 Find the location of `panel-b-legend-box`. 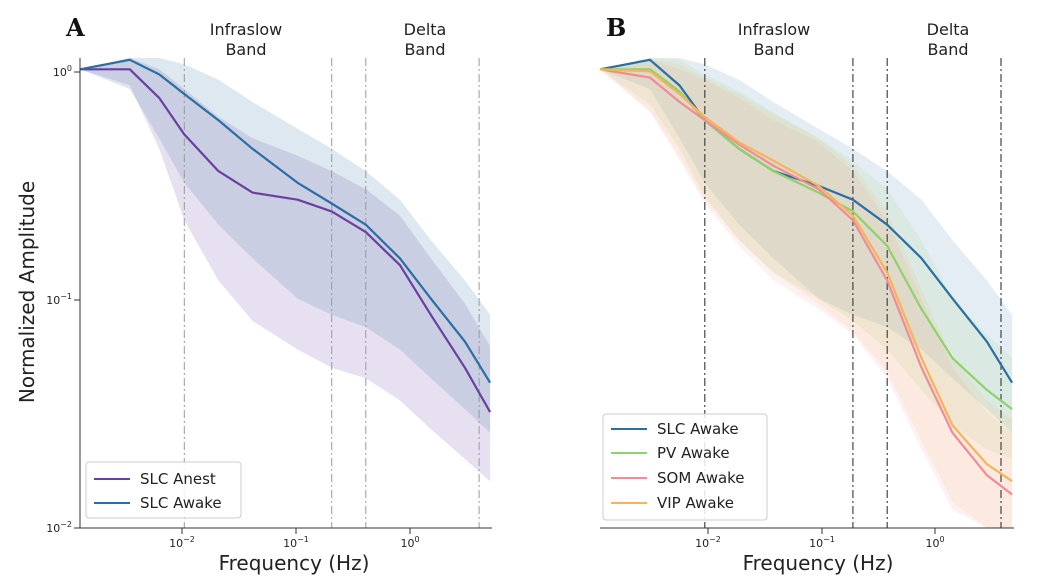

panel-b-legend-box is located at coordinates (685, 467).